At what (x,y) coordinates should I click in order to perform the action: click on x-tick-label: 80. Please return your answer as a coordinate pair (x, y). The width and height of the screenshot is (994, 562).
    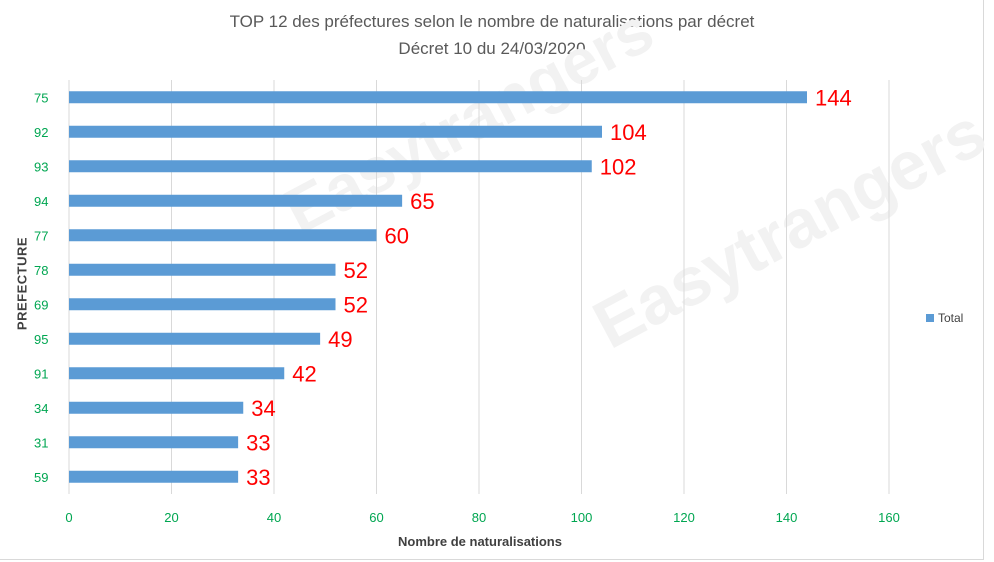
    Looking at the image, I should click on (479, 517).